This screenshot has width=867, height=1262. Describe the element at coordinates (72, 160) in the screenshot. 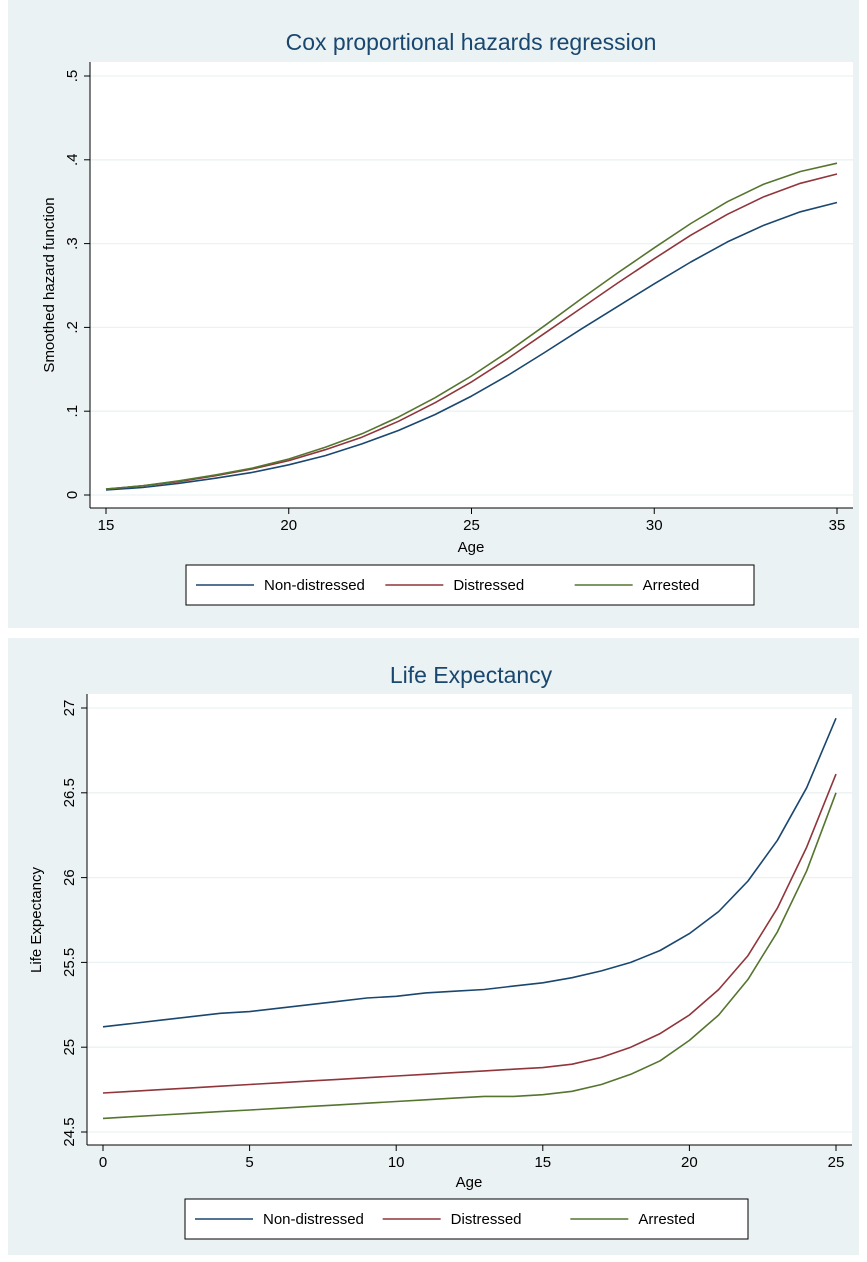

I see `y-tick-label: .4` at that location.